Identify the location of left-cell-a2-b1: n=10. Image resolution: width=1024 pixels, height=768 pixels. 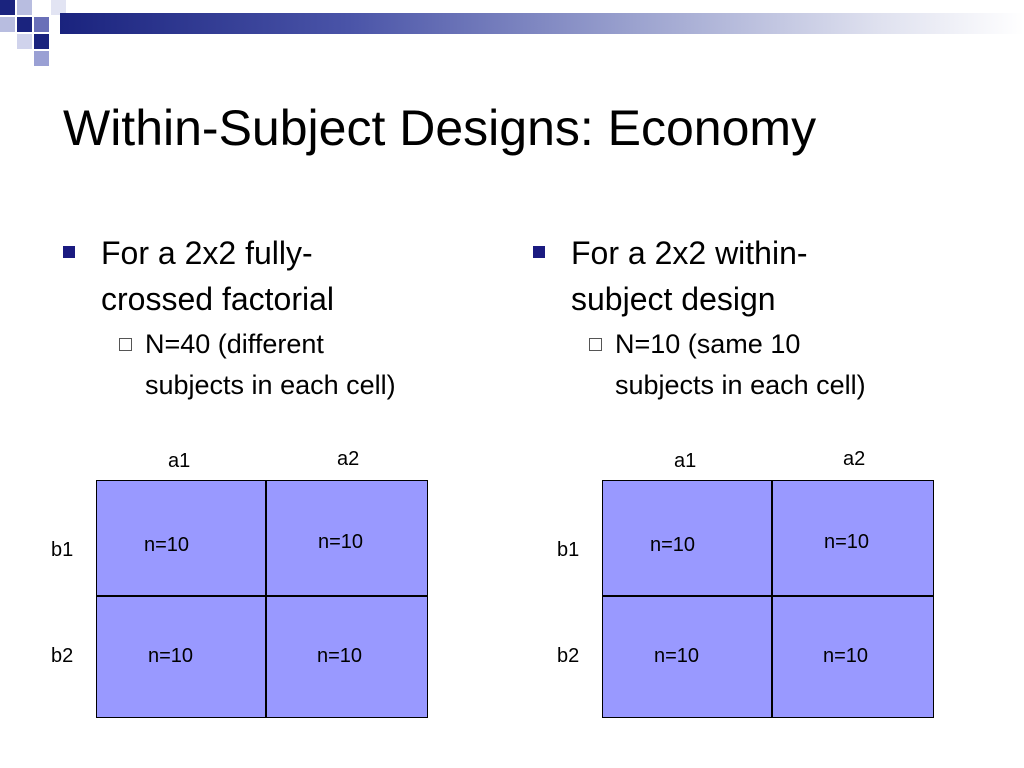
(341, 542).